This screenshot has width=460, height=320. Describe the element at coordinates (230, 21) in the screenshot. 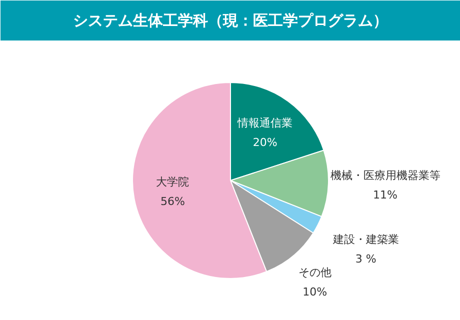

I see `chart-title: システム生体工学科（現：医工学プログラム）` at that location.